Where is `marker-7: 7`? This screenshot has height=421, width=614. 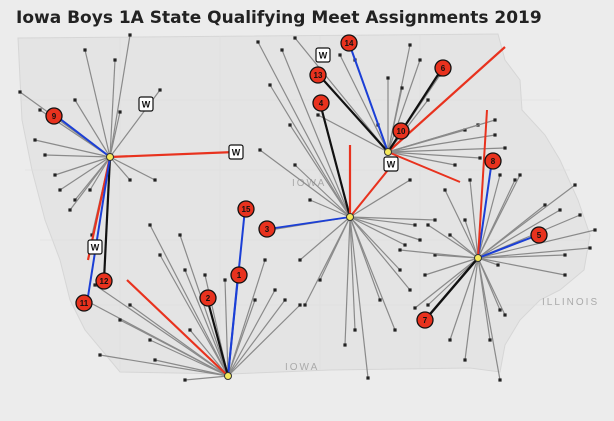
marker-7: 7 is located at coordinates (425, 320).